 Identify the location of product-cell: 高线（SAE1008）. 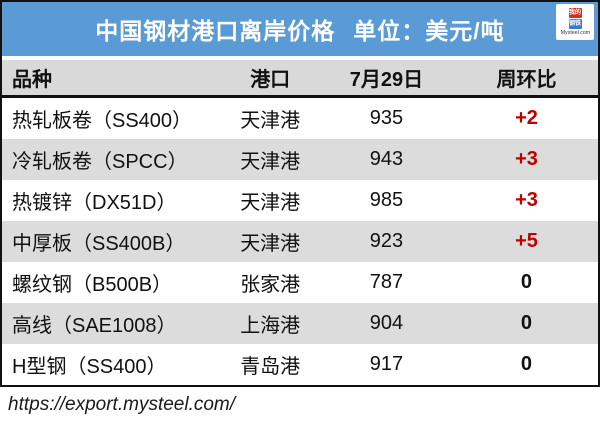
(94, 326).